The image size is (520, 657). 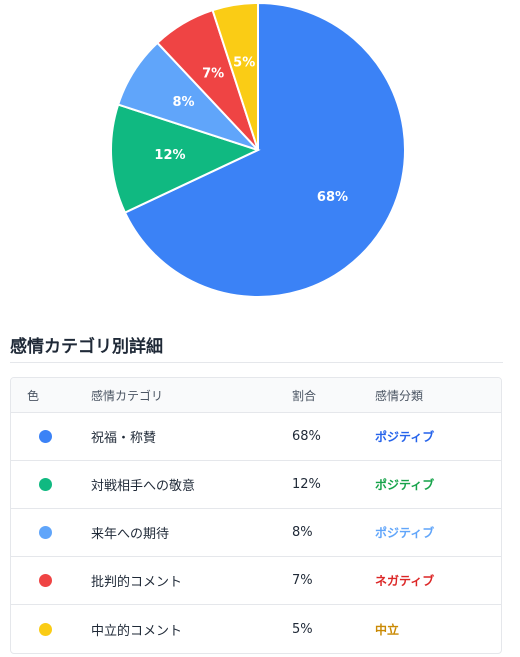 What do you see at coordinates (306, 436) in the screenshot?
I see `row-ratio: 68%` at bounding box center [306, 436].